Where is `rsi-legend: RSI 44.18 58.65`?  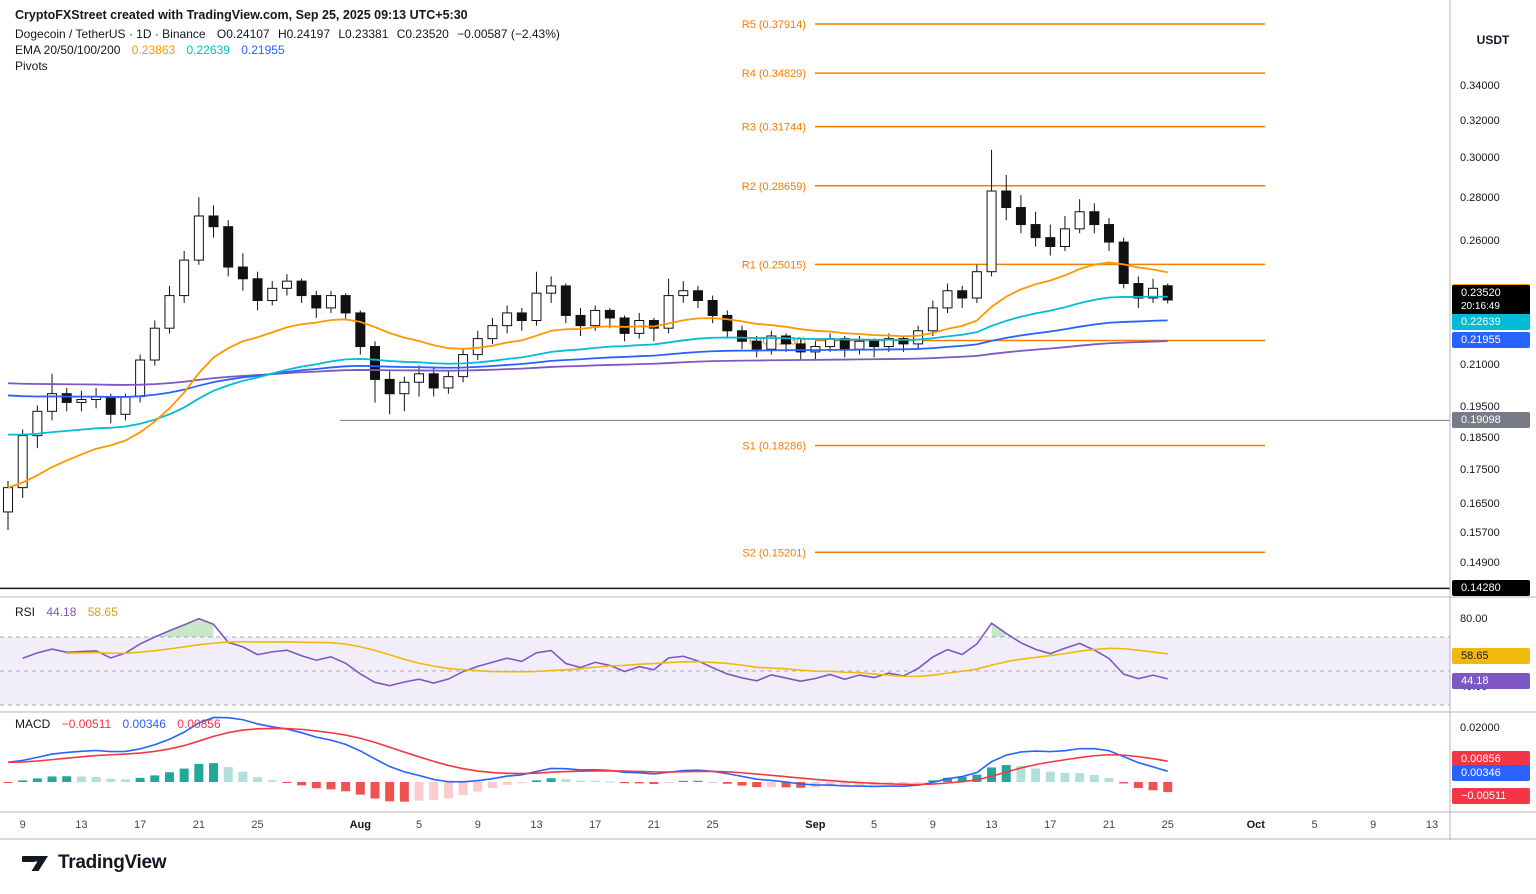
rsi-legend: RSI 44.18 58.65 is located at coordinates (66, 612).